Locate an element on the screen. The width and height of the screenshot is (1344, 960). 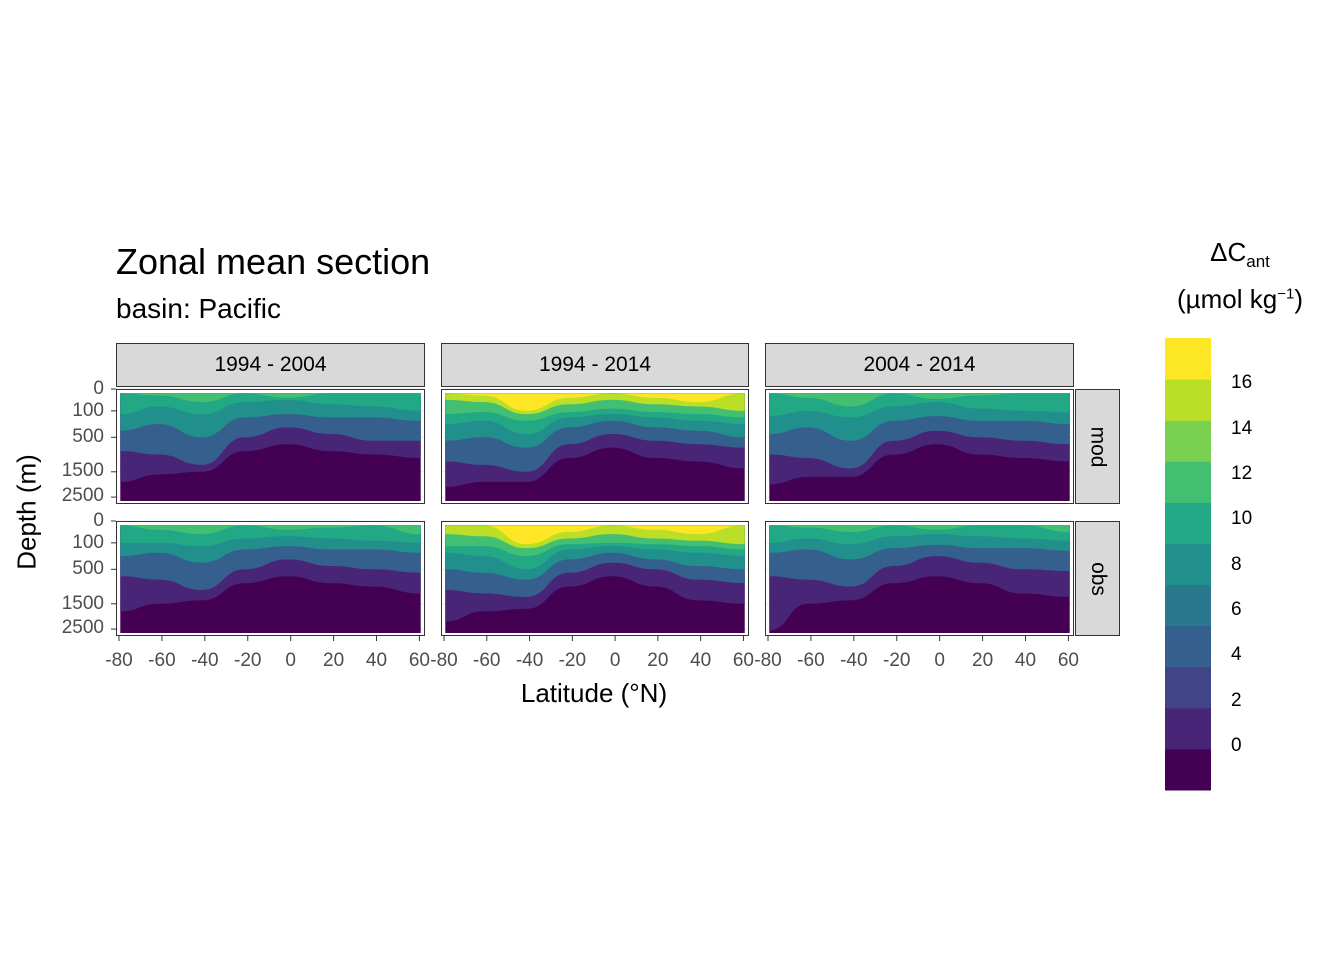
facet-strip-row-mod: mod is located at coordinates (1097, 446).